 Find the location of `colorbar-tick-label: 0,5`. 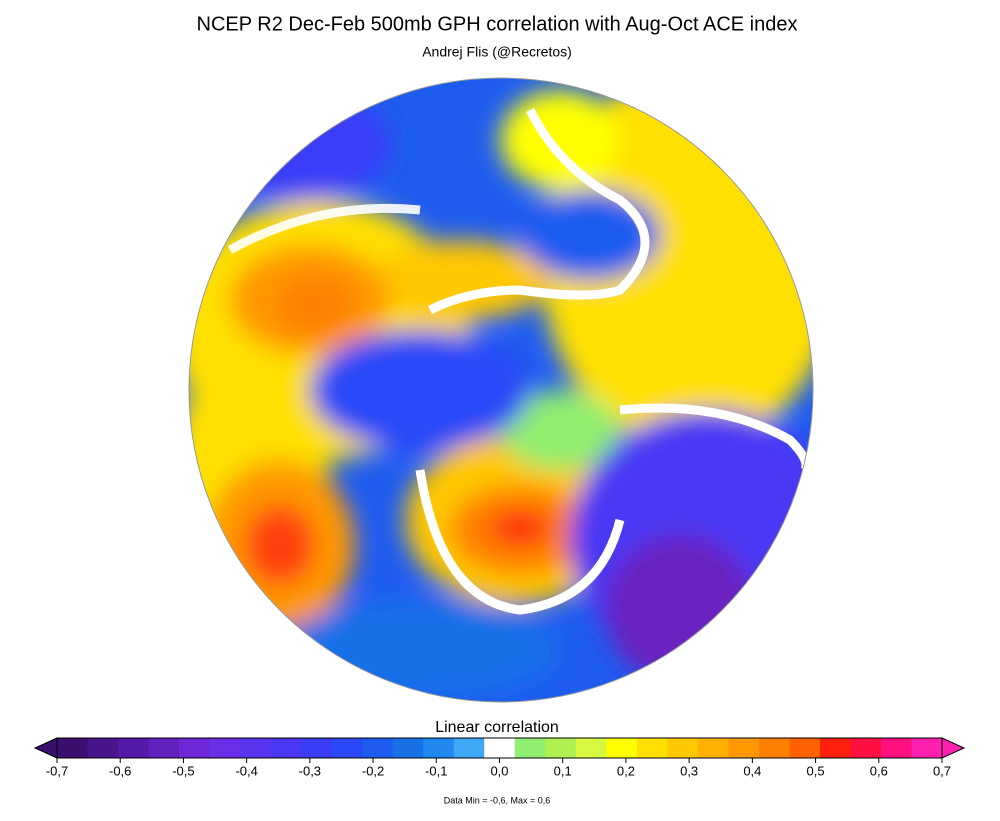

colorbar-tick-label: 0,5 is located at coordinates (816, 770).